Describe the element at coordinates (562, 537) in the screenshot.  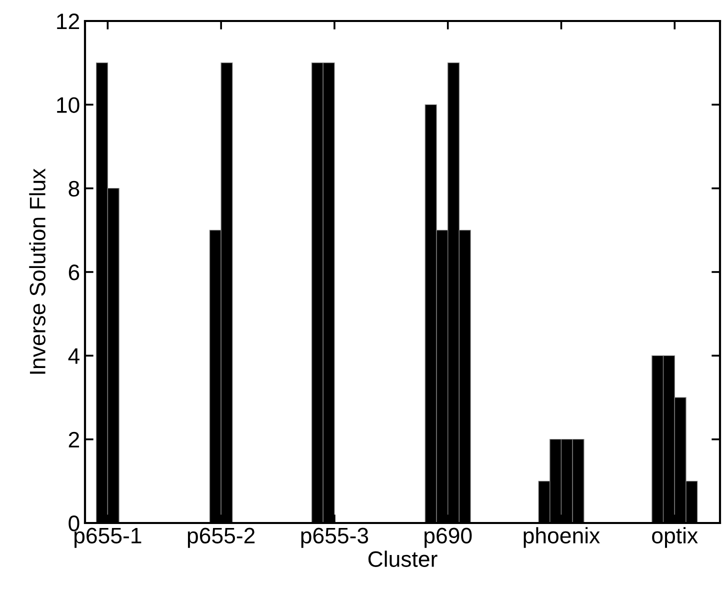
I see `x-tick-label: phoenix` at that location.